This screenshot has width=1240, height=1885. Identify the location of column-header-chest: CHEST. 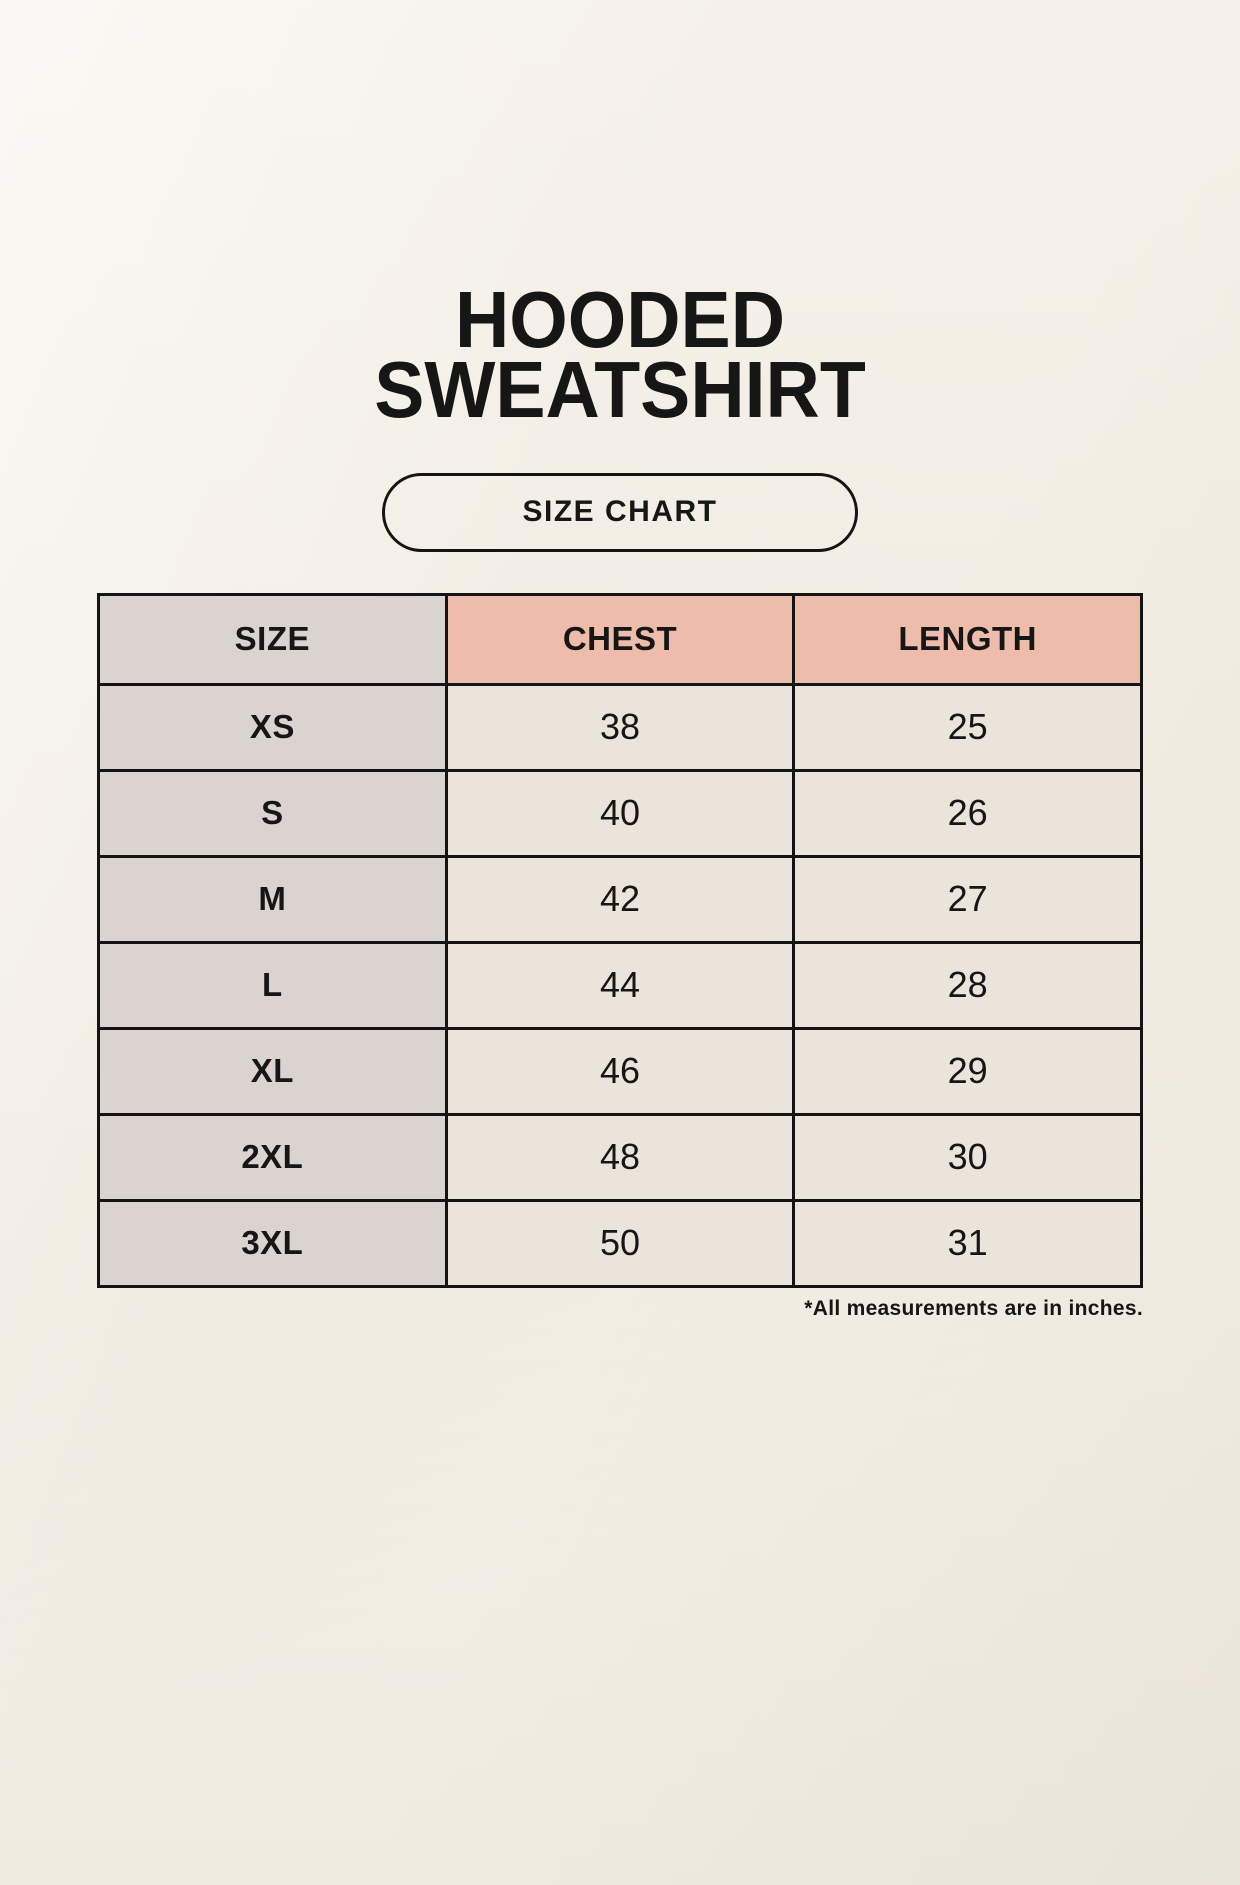
(620, 639).